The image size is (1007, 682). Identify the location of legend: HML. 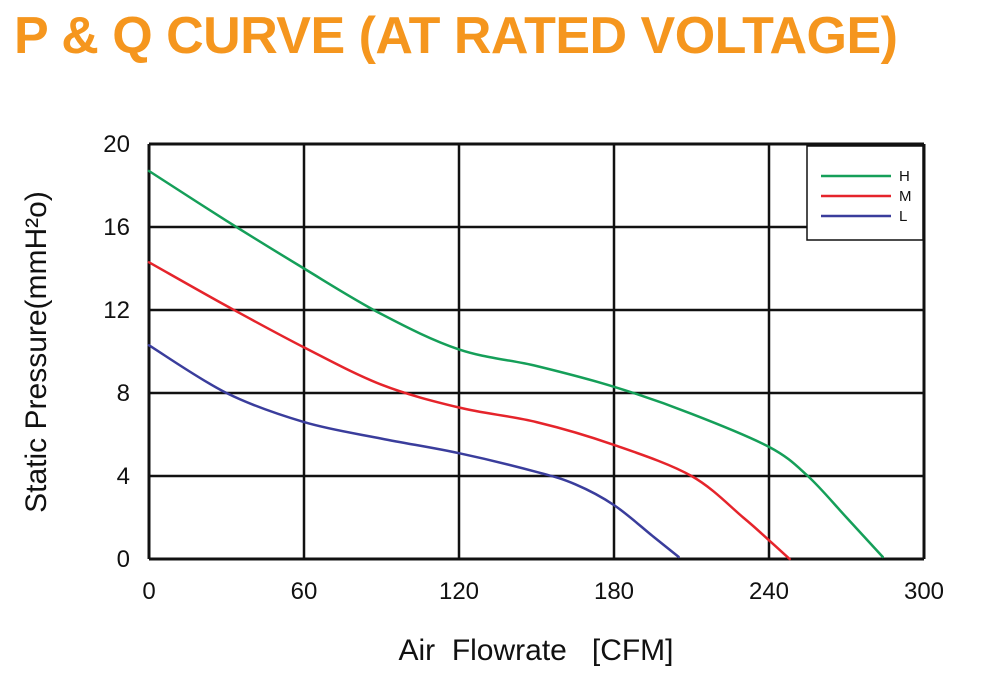
(865, 193).